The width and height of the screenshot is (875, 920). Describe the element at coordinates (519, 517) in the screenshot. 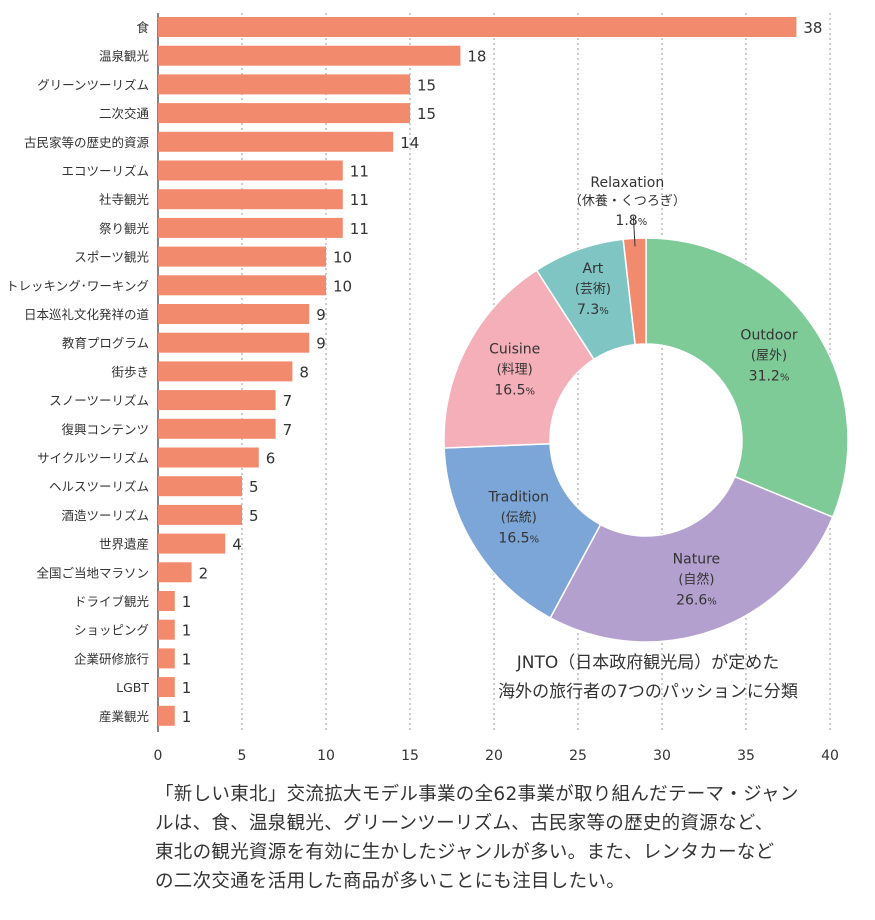

I see `slice-name-ja-label: (伝統)` at that location.